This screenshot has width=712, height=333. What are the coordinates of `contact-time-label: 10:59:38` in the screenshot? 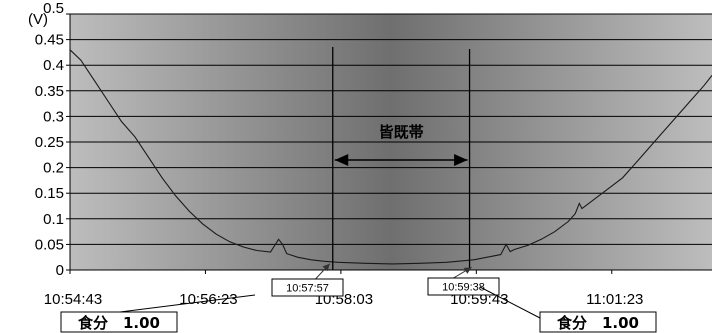 It's located at (463, 288).